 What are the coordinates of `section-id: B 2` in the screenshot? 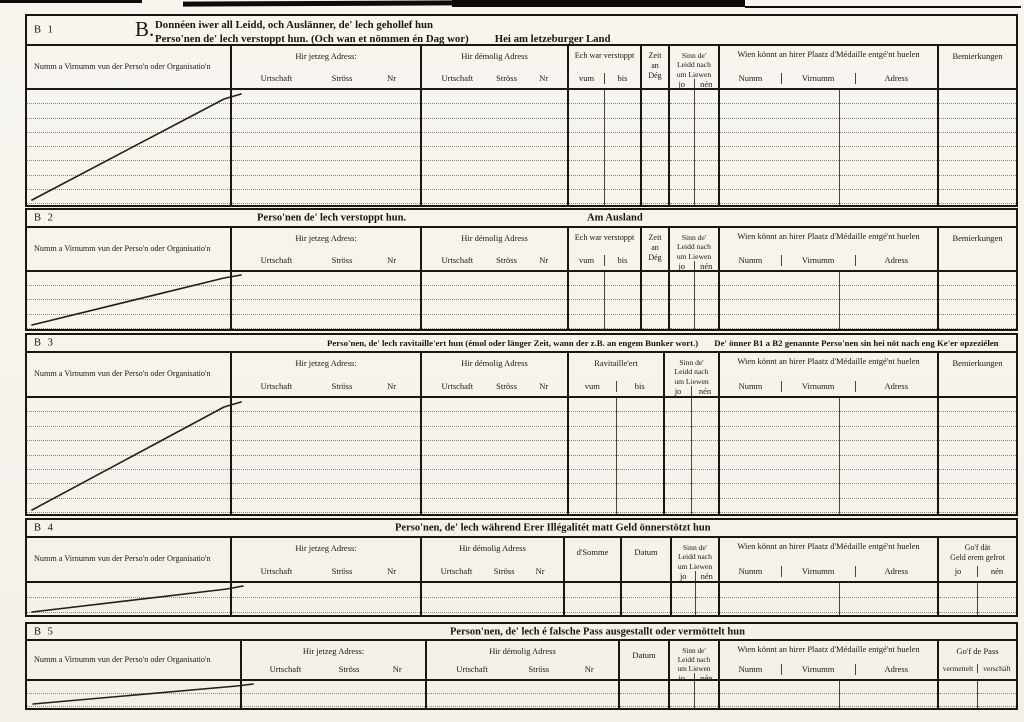 It's located at (44, 218).